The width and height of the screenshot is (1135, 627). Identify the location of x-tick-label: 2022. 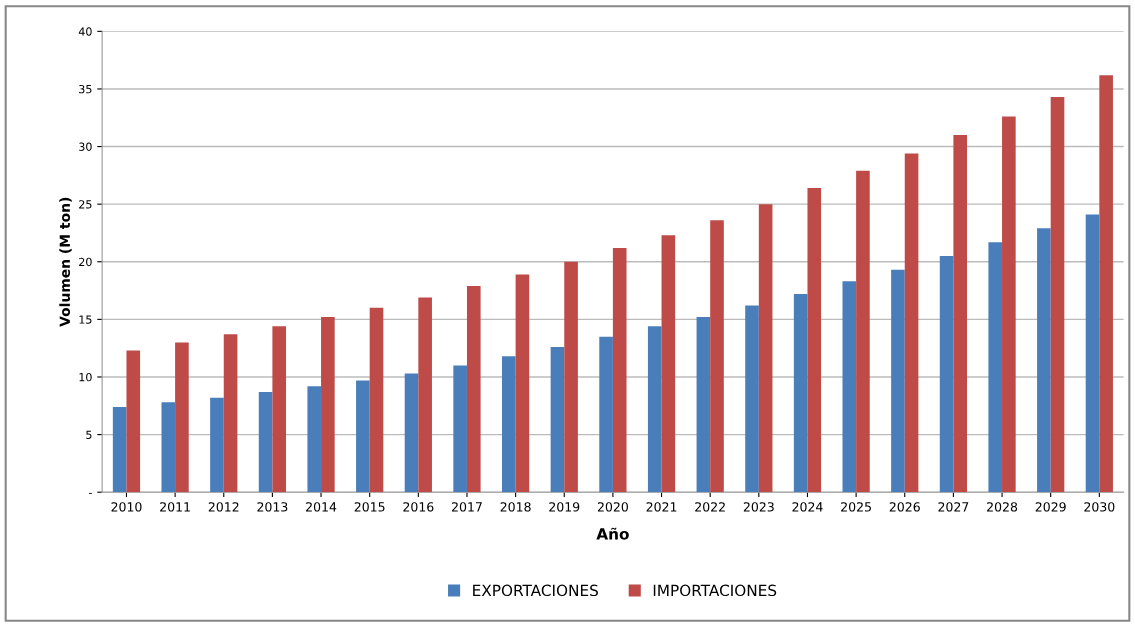
(710, 507).